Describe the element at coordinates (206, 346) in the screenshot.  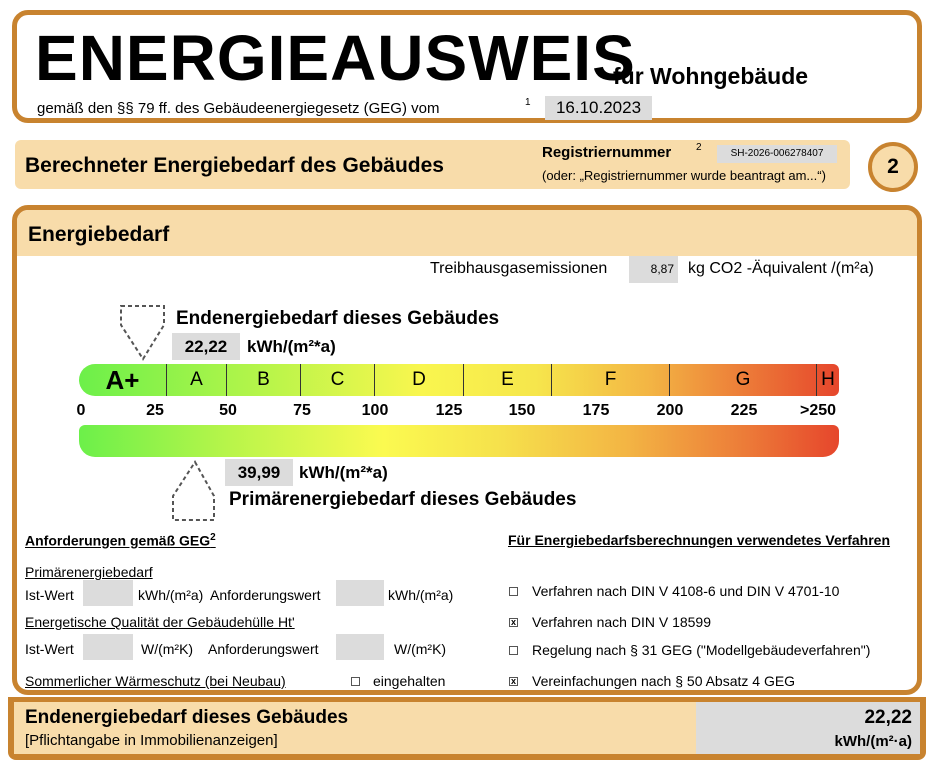
I see `end-energy-value: 22,22` at that location.